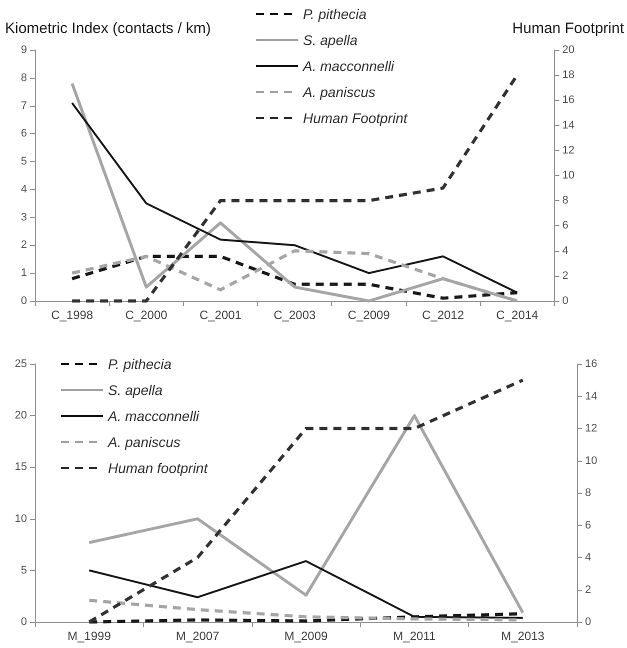  I want to click on y-tick-label: 15, so click(20, 467).